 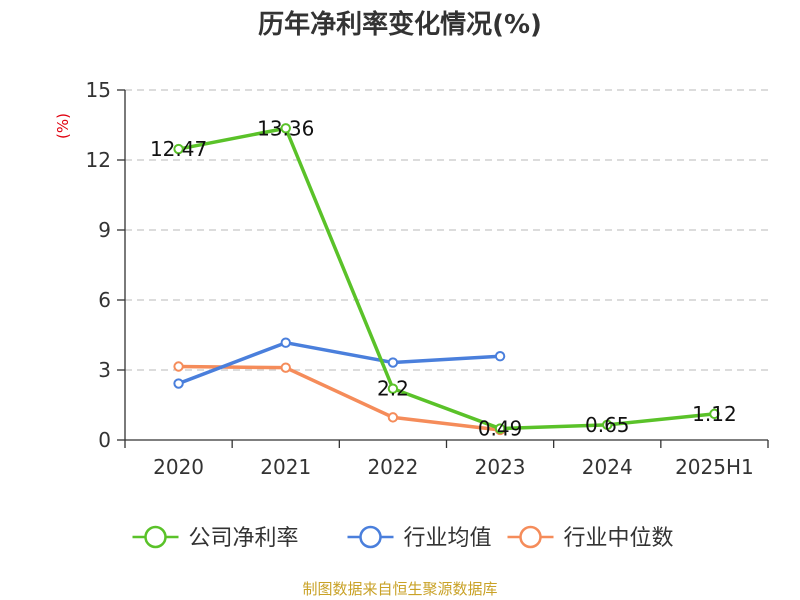 What do you see at coordinates (178, 467) in the screenshot?
I see `x-tick-label: 2020` at bounding box center [178, 467].